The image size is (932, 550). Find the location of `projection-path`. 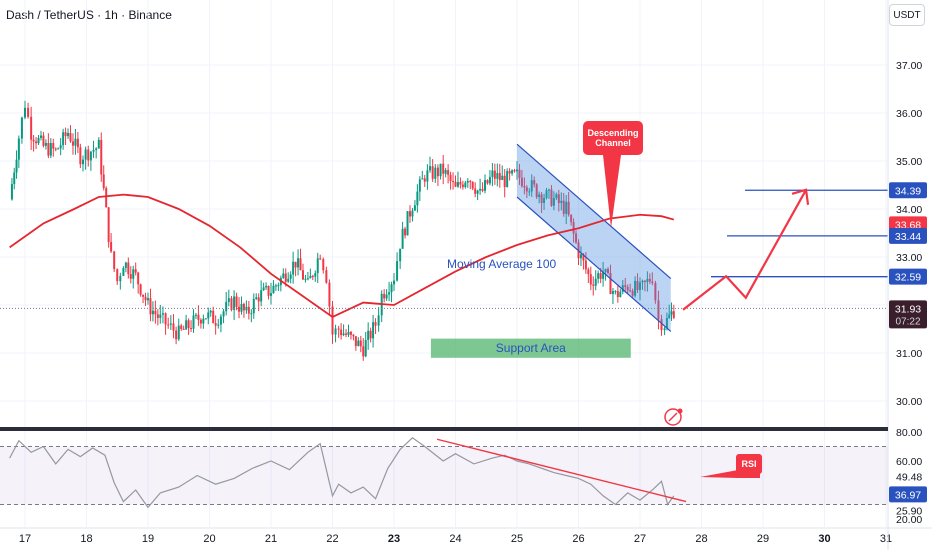

projection-path is located at coordinates (745, 250).